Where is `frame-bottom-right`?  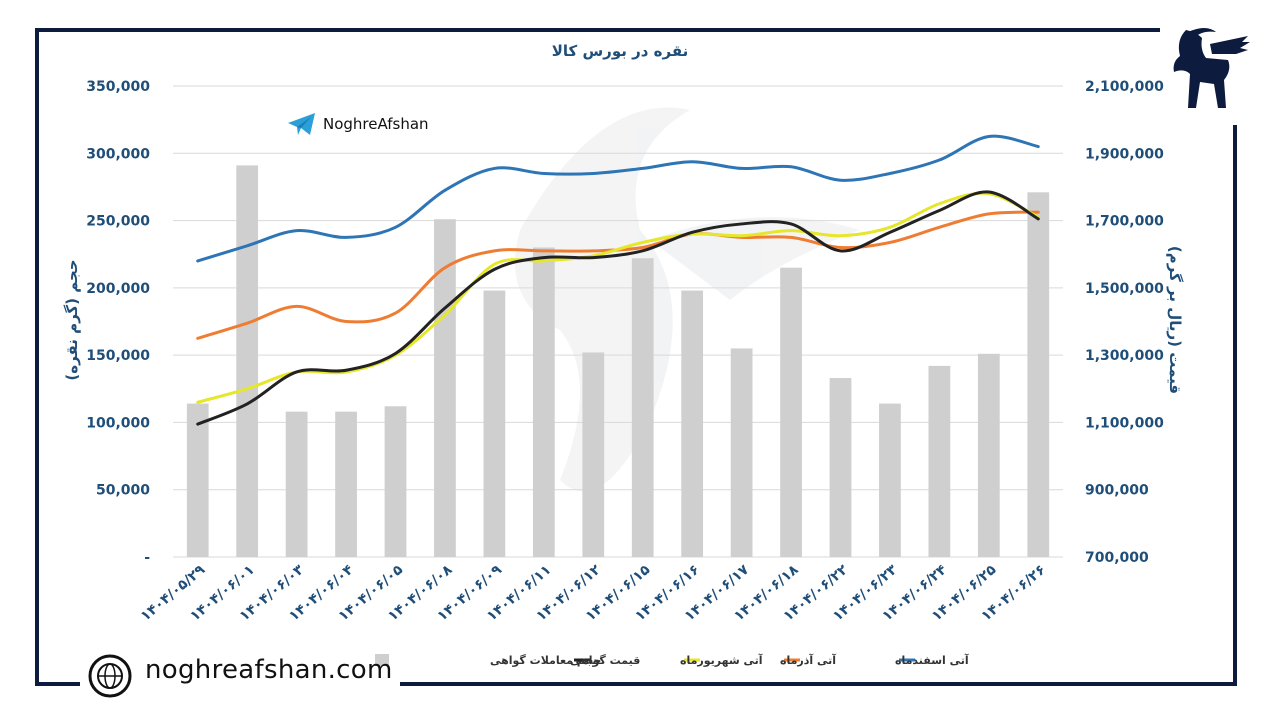 frame-bottom-right is located at coordinates (818, 684).